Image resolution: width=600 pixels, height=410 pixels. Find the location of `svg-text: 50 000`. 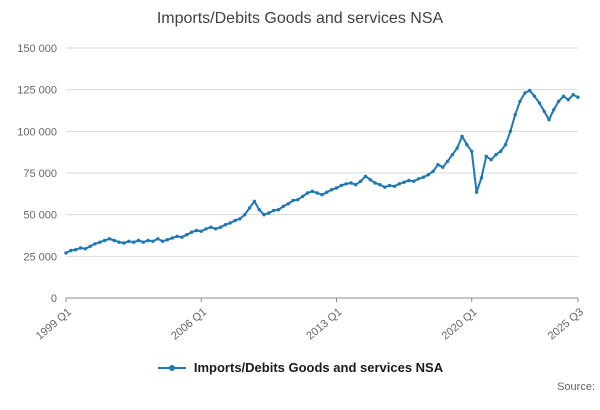

svg-text: 50 000 is located at coordinates (40, 216).